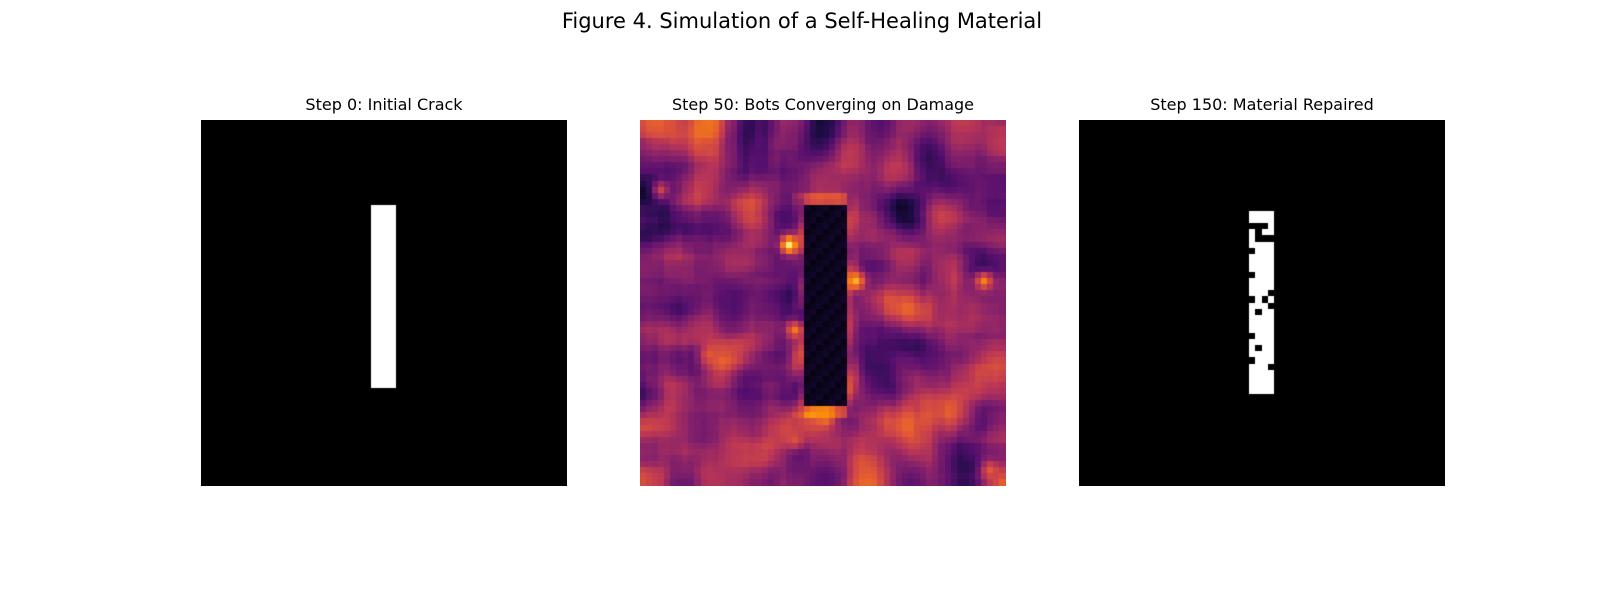  I want to click on panel-title-step-0: Step 0: Initial Crack, so click(384, 104).